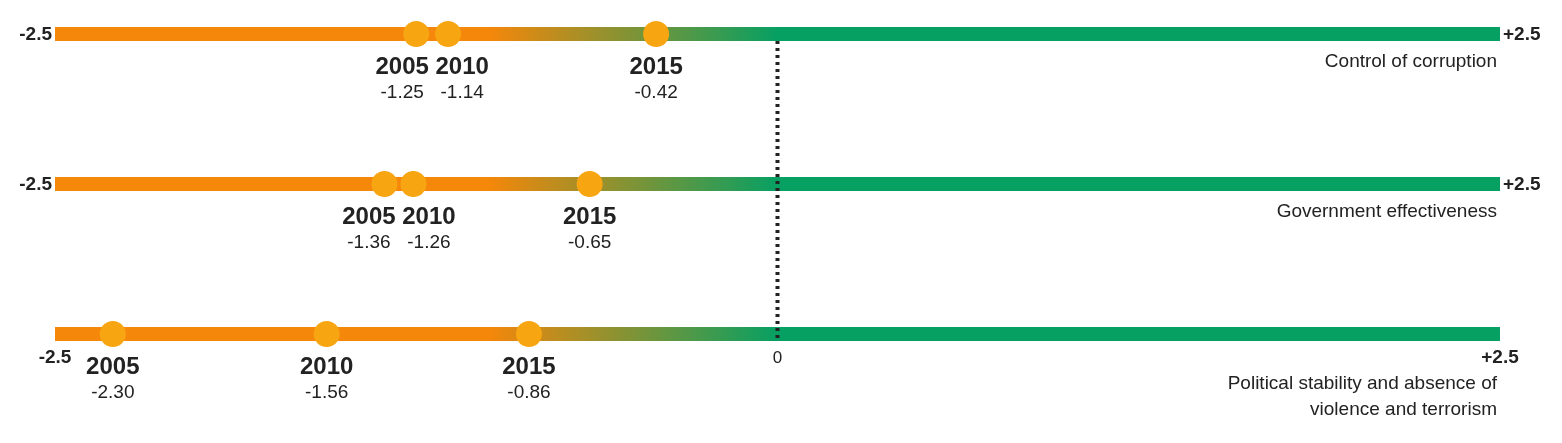 The image size is (1562, 443). What do you see at coordinates (589, 242) in the screenshot?
I see `data-label: -0.65` at bounding box center [589, 242].